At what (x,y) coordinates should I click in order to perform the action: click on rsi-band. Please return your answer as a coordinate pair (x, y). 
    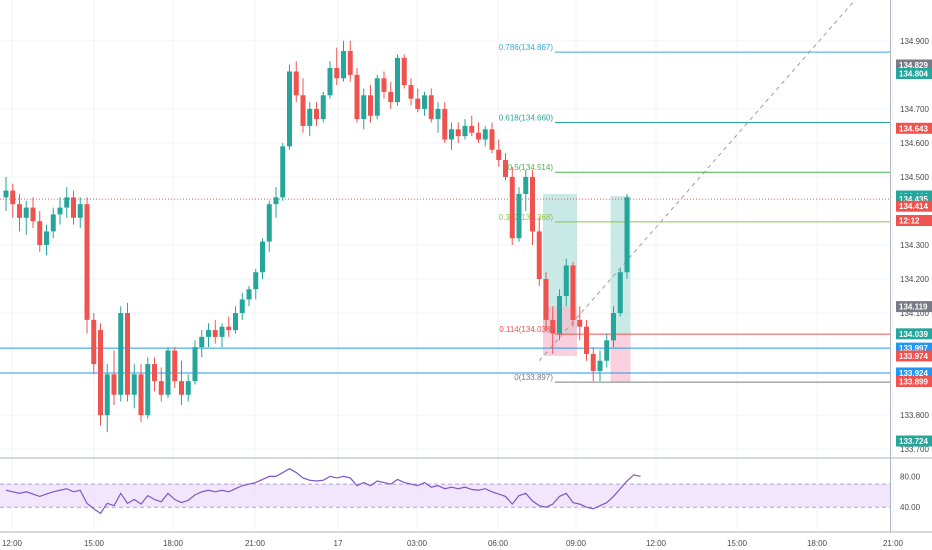
    Looking at the image, I should click on (445, 495).